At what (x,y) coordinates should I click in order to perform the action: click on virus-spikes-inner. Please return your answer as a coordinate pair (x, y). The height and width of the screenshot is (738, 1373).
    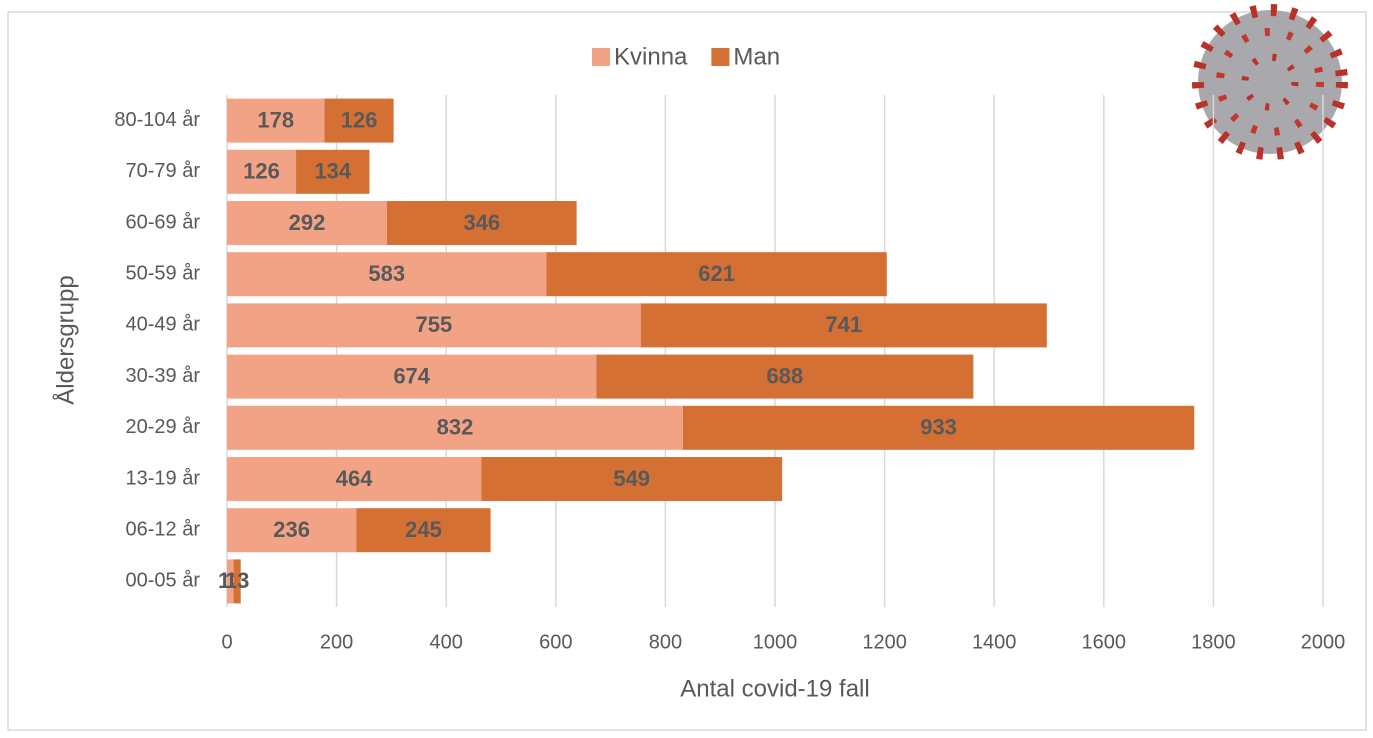
    Looking at the image, I should click on (1270, 82).